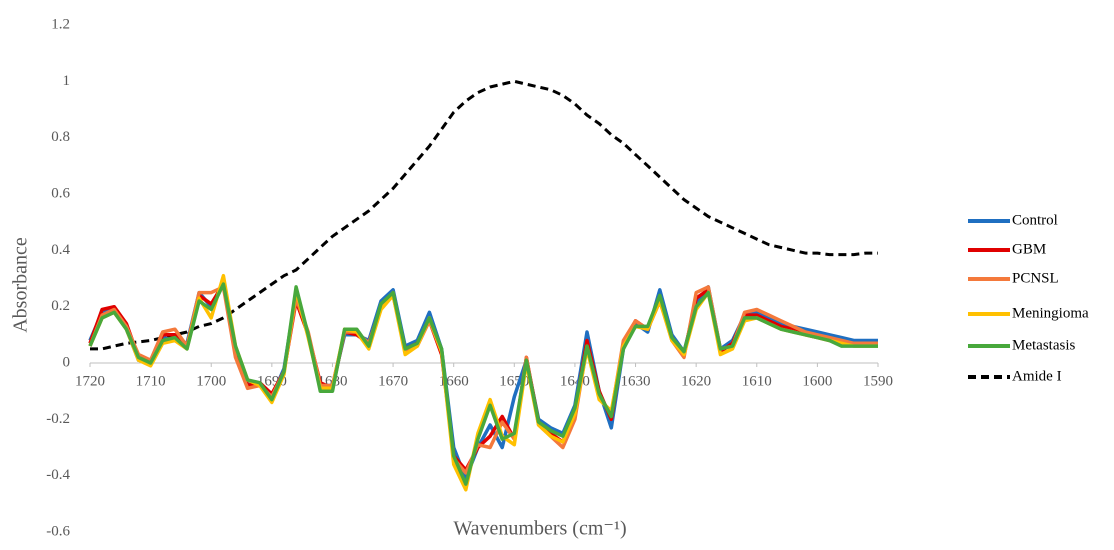  I want to click on legend-label: PCNSL, so click(1035, 278).